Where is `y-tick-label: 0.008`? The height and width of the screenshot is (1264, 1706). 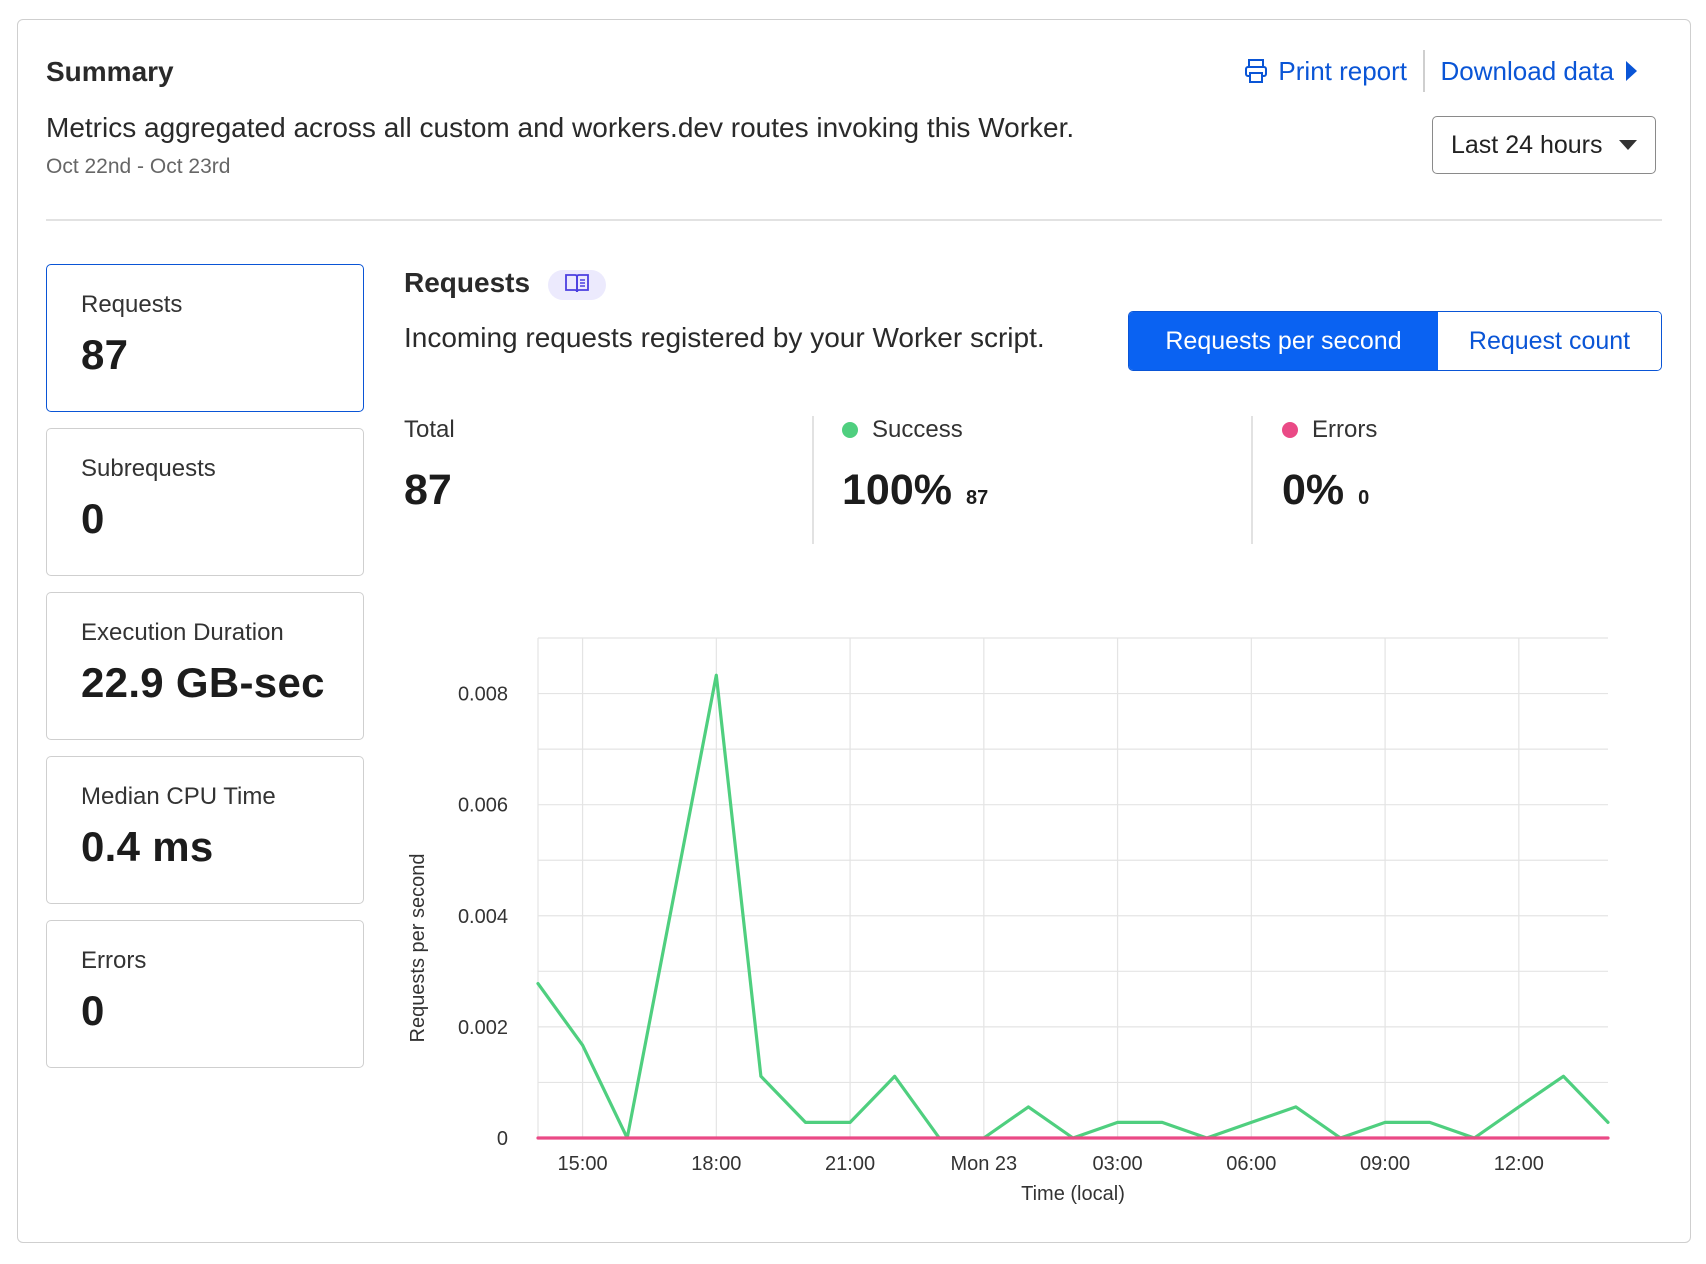 y-tick-label: 0.008 is located at coordinates (483, 695).